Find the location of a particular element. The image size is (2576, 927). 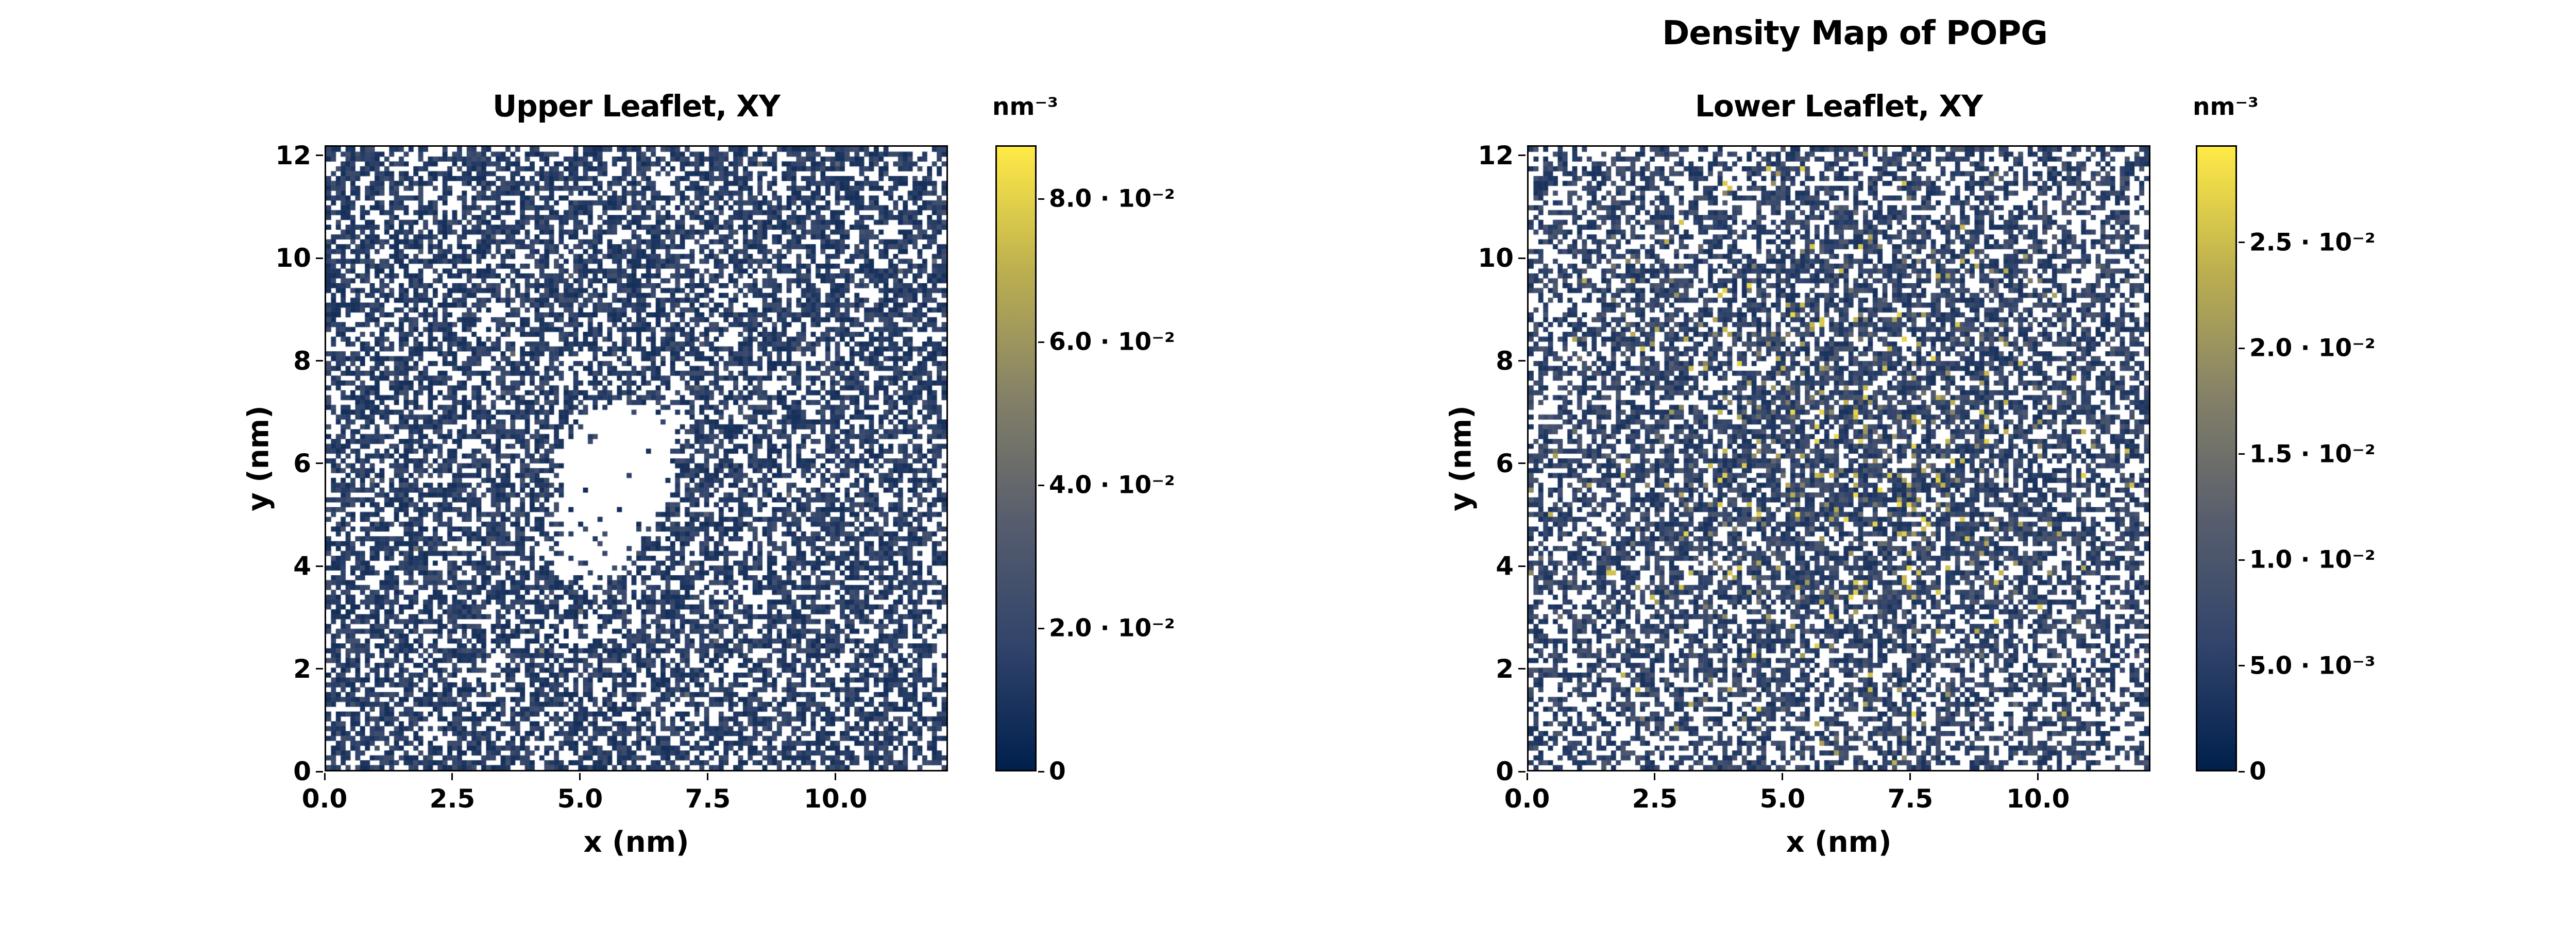

colorbar-tick-label: 2.5 · 10⁻² is located at coordinates (2312, 242).